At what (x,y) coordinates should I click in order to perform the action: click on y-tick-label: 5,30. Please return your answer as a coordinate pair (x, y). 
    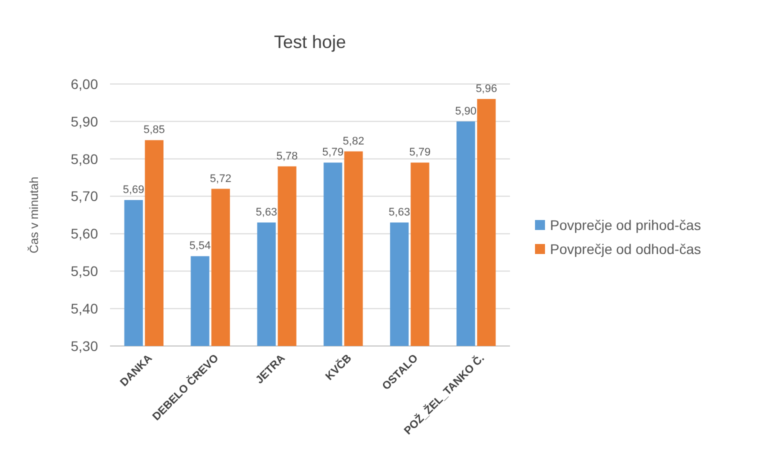
    Looking at the image, I should click on (84, 346).